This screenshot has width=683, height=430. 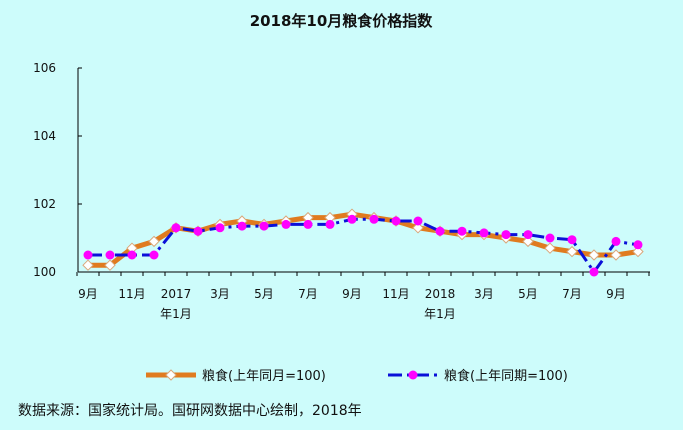 I want to click on data-source-note: 数据来源：国家统计局。国研网数据中心绘制，2018年, so click(x=190, y=410).